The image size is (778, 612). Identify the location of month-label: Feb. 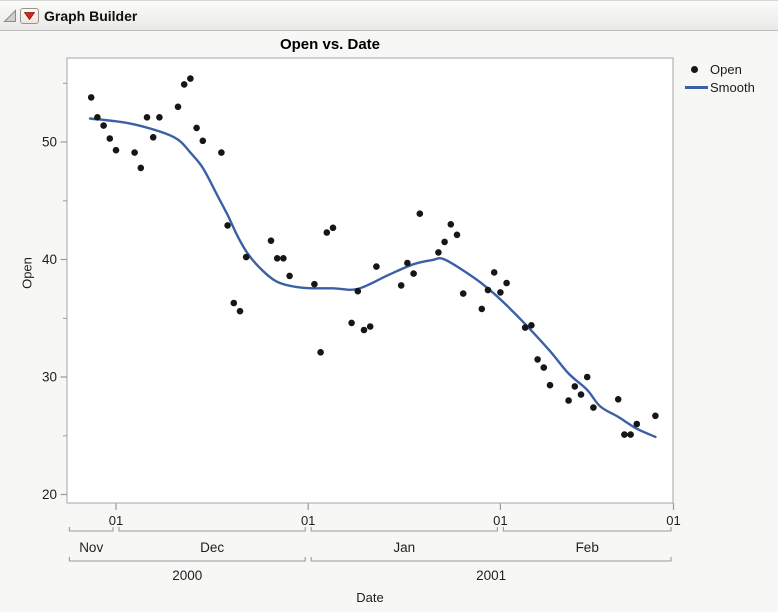
(587, 547).